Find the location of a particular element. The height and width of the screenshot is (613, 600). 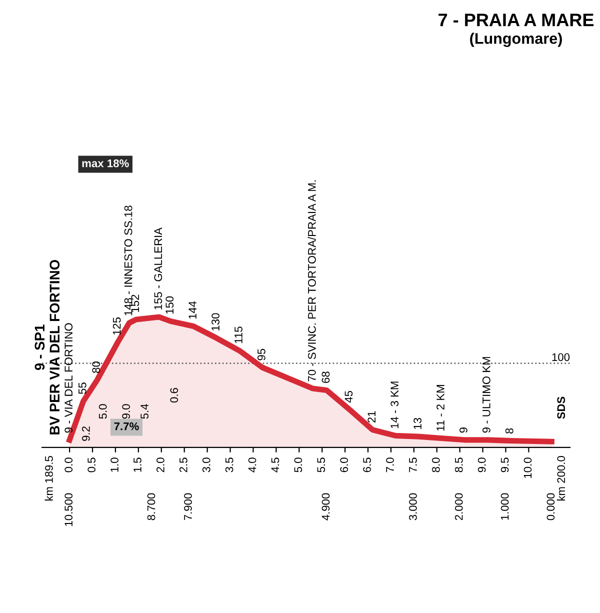

data-label: 11 - 2 KM is located at coordinates (440, 408).